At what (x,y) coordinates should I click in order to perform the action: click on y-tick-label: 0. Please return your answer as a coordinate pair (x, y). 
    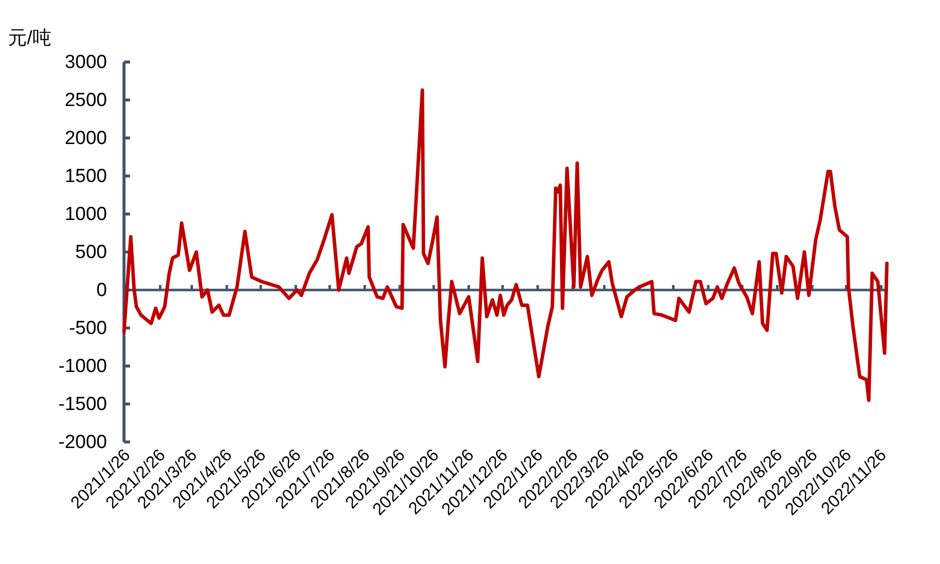
    Looking at the image, I should click on (101, 291).